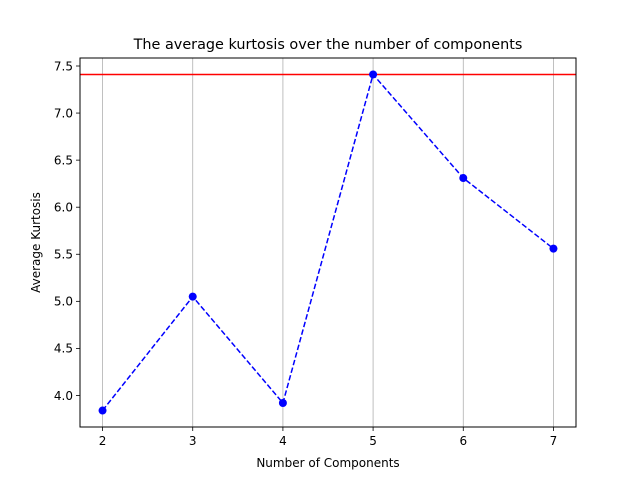  What do you see at coordinates (103, 441) in the screenshot?
I see `x-tick-label: 2` at bounding box center [103, 441].